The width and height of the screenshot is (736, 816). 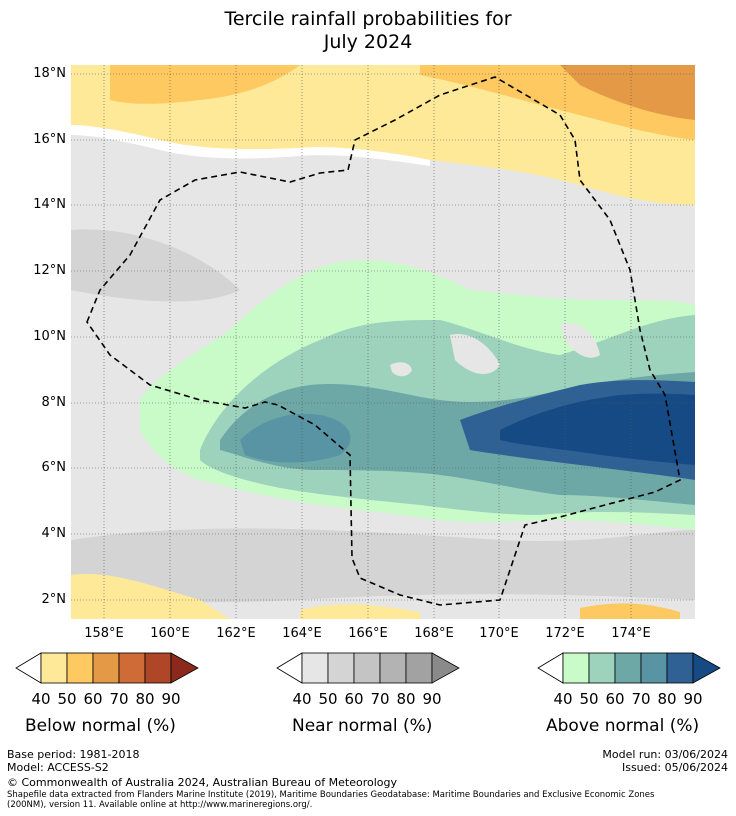 I want to click on legend-above-tick-80: 80, so click(x=667, y=699).